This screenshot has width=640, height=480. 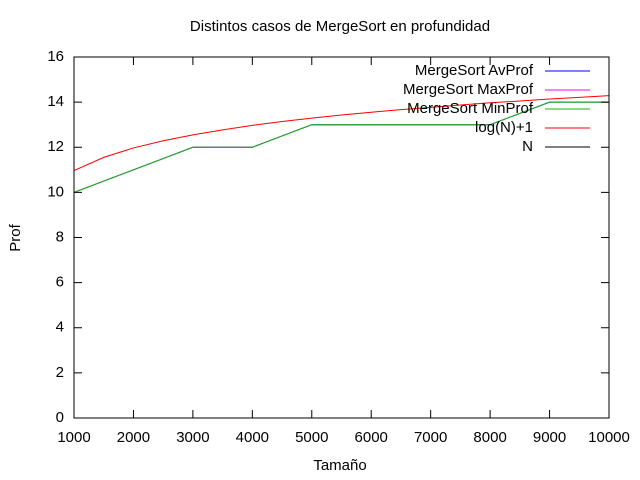 What do you see at coordinates (55, 56) in the screenshot?
I see `y-tick-label: 16` at bounding box center [55, 56].